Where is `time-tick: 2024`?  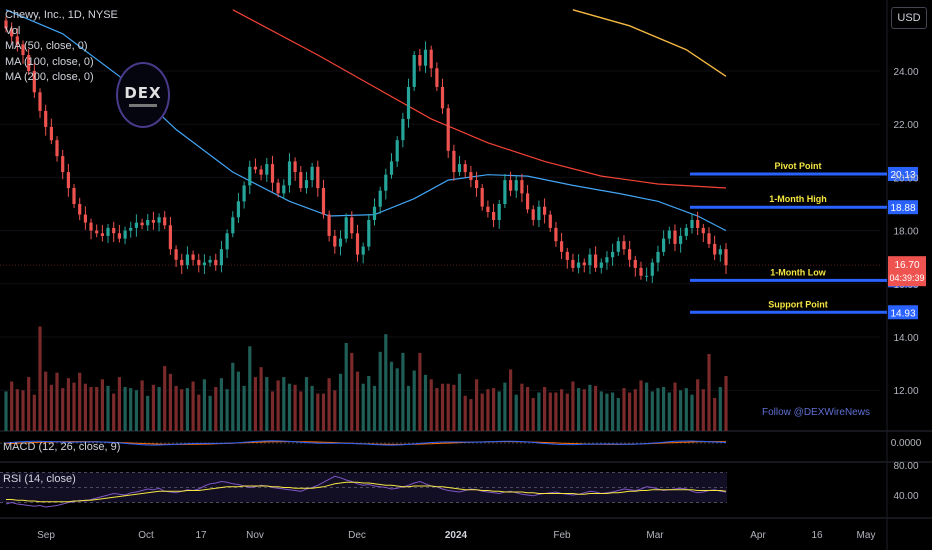
time-tick: 2024 is located at coordinates (456, 535).